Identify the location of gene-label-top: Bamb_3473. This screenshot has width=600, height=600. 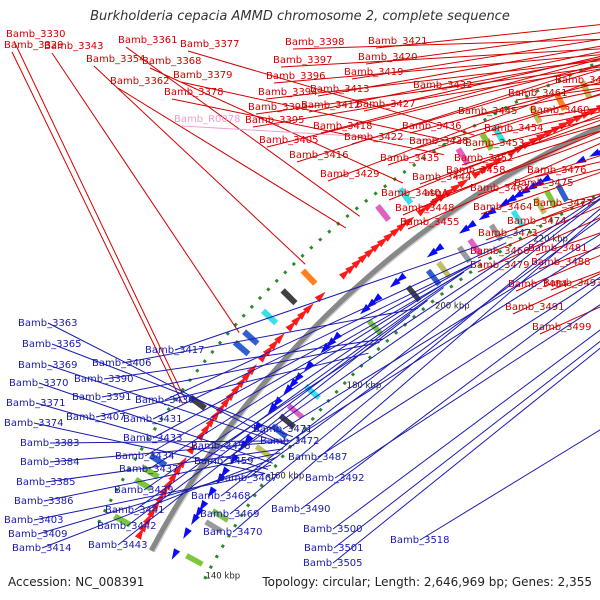
(508, 233).